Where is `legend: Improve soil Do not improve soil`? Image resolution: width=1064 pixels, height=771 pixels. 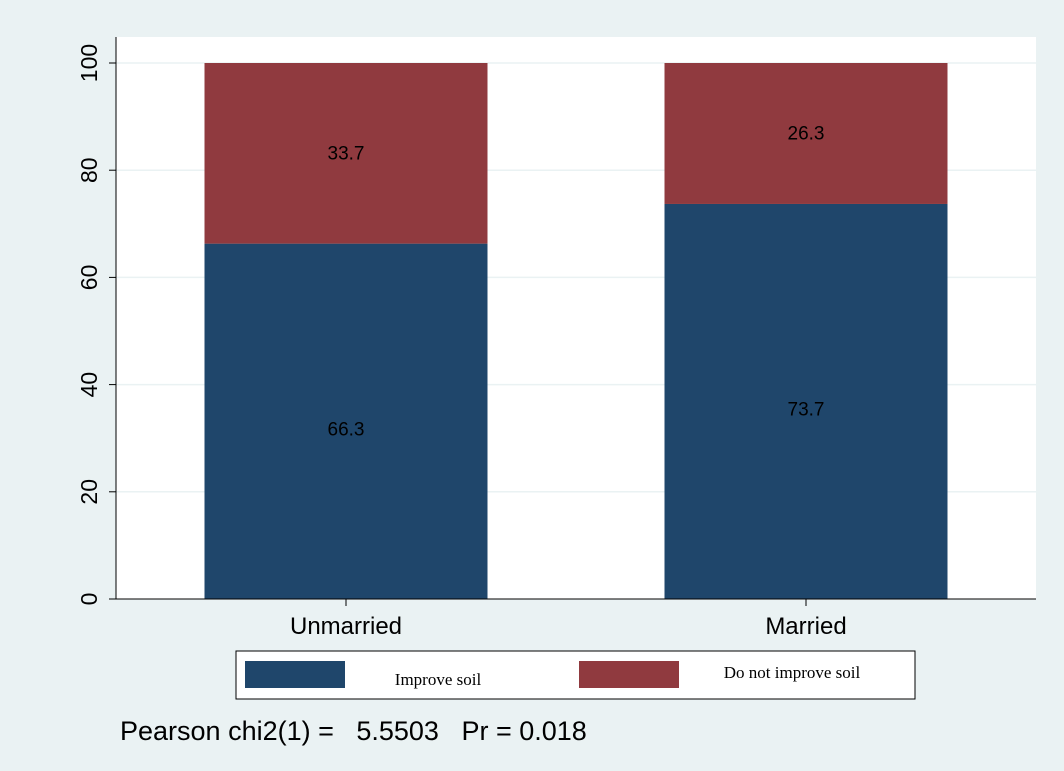
legend: Improve soil Do not improve soil is located at coordinates (575, 675).